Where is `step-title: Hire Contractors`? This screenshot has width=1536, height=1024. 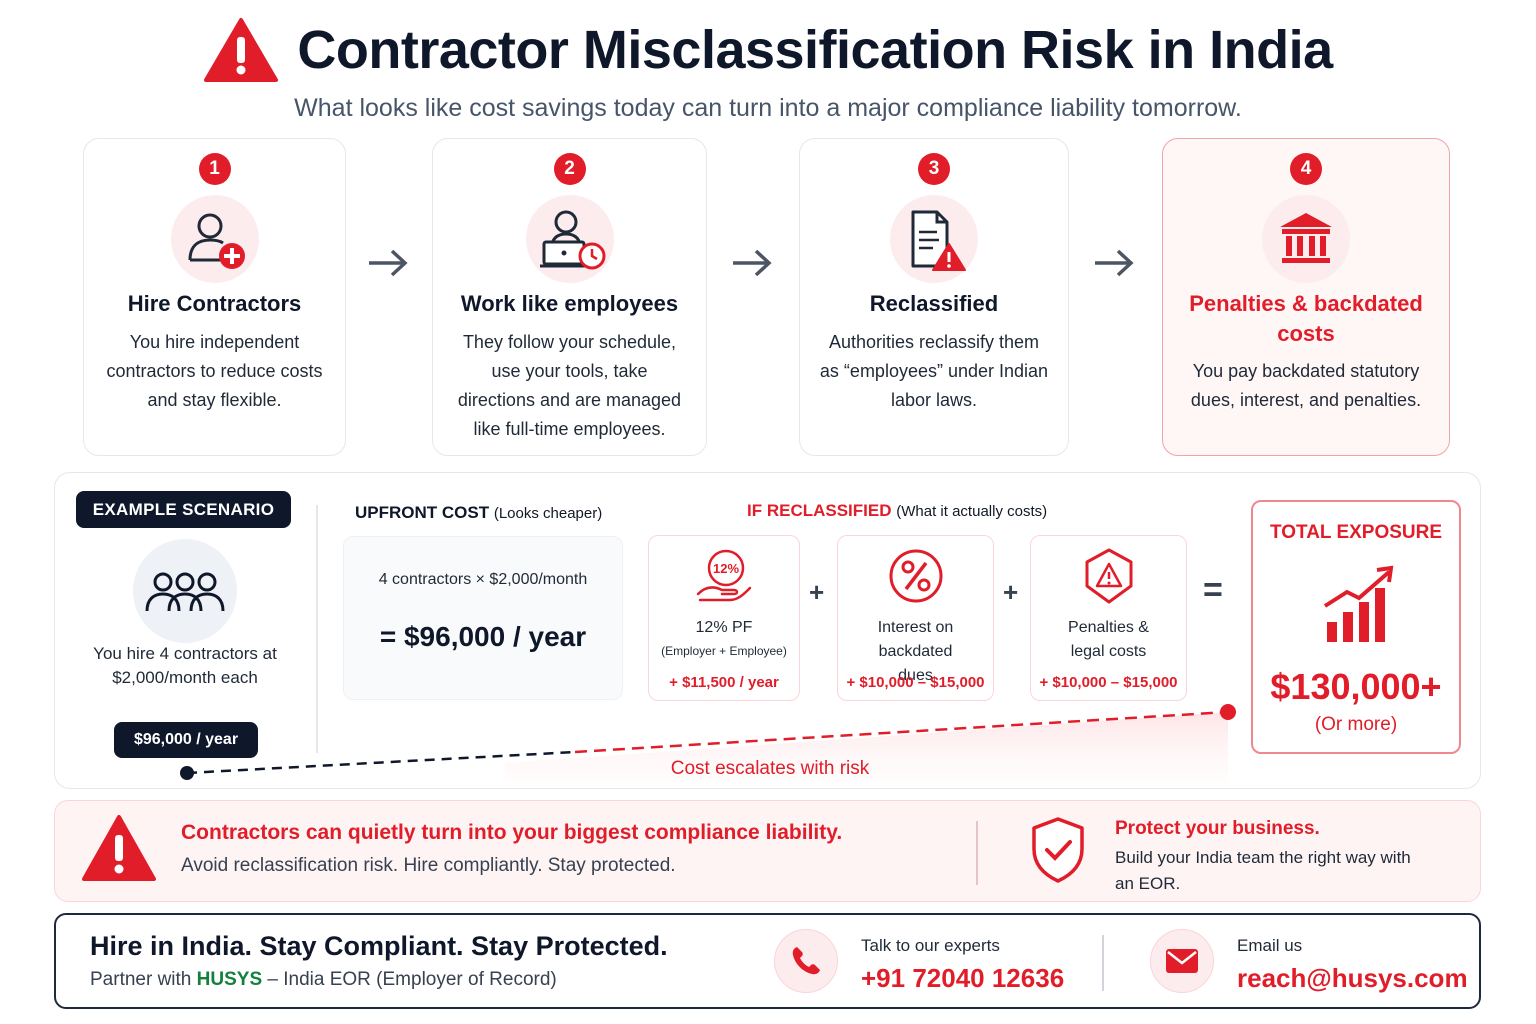 step-title: Hire Contractors is located at coordinates (214, 303).